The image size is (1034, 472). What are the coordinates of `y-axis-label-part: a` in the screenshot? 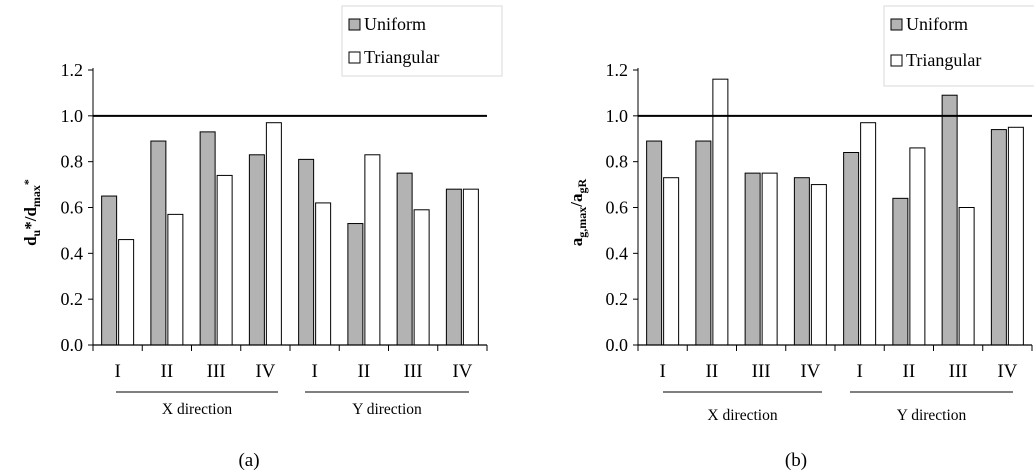 It's located at (576, 241).